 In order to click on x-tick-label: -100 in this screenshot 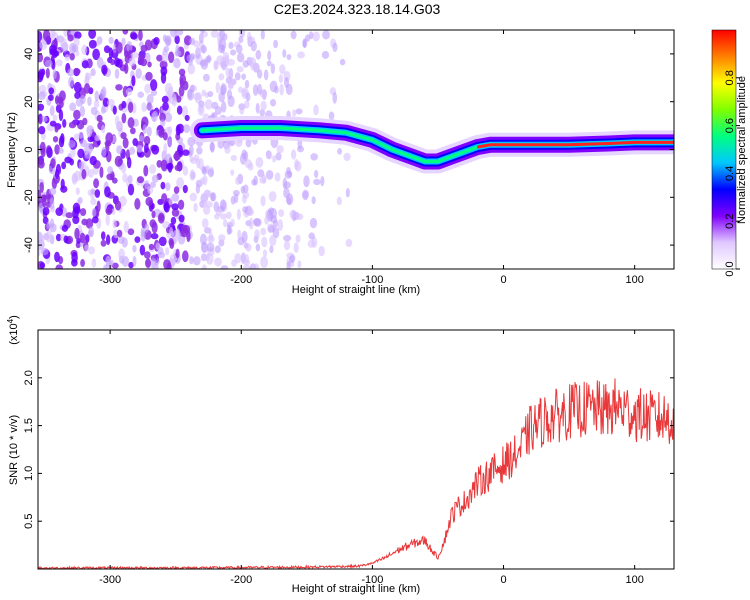, I will do `click(372, 280)`.